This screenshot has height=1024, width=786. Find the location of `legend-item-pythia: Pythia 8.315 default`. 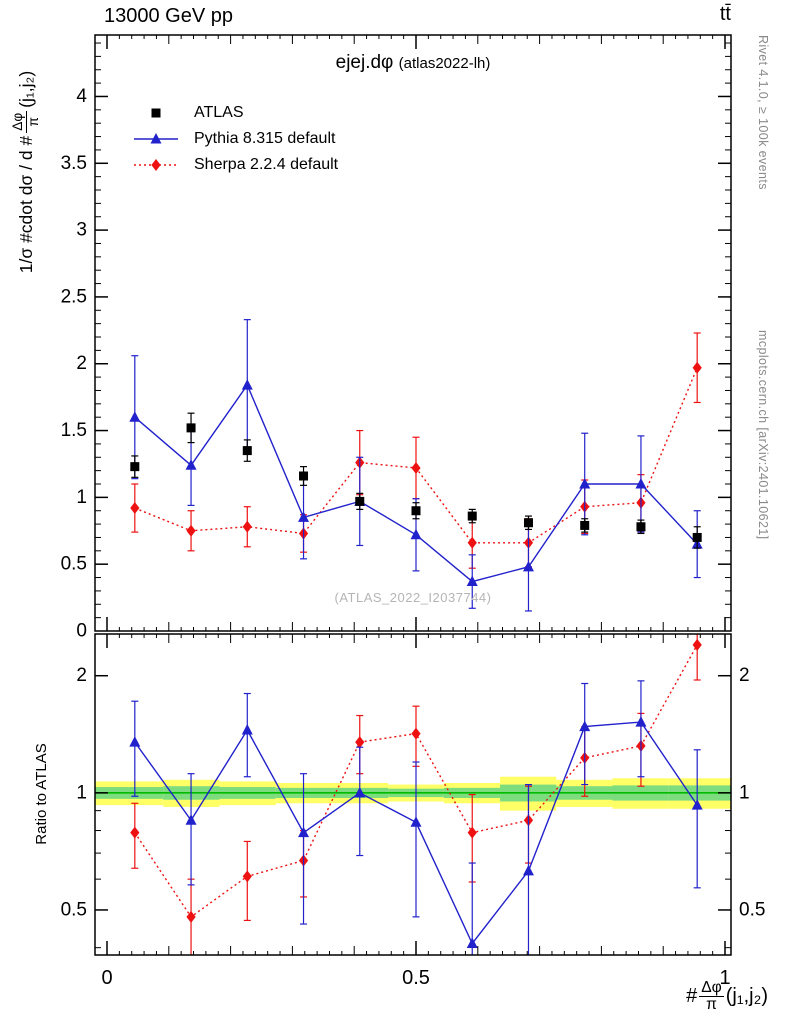

legend-item-pythia: Pythia 8.315 default is located at coordinates (232, 139).